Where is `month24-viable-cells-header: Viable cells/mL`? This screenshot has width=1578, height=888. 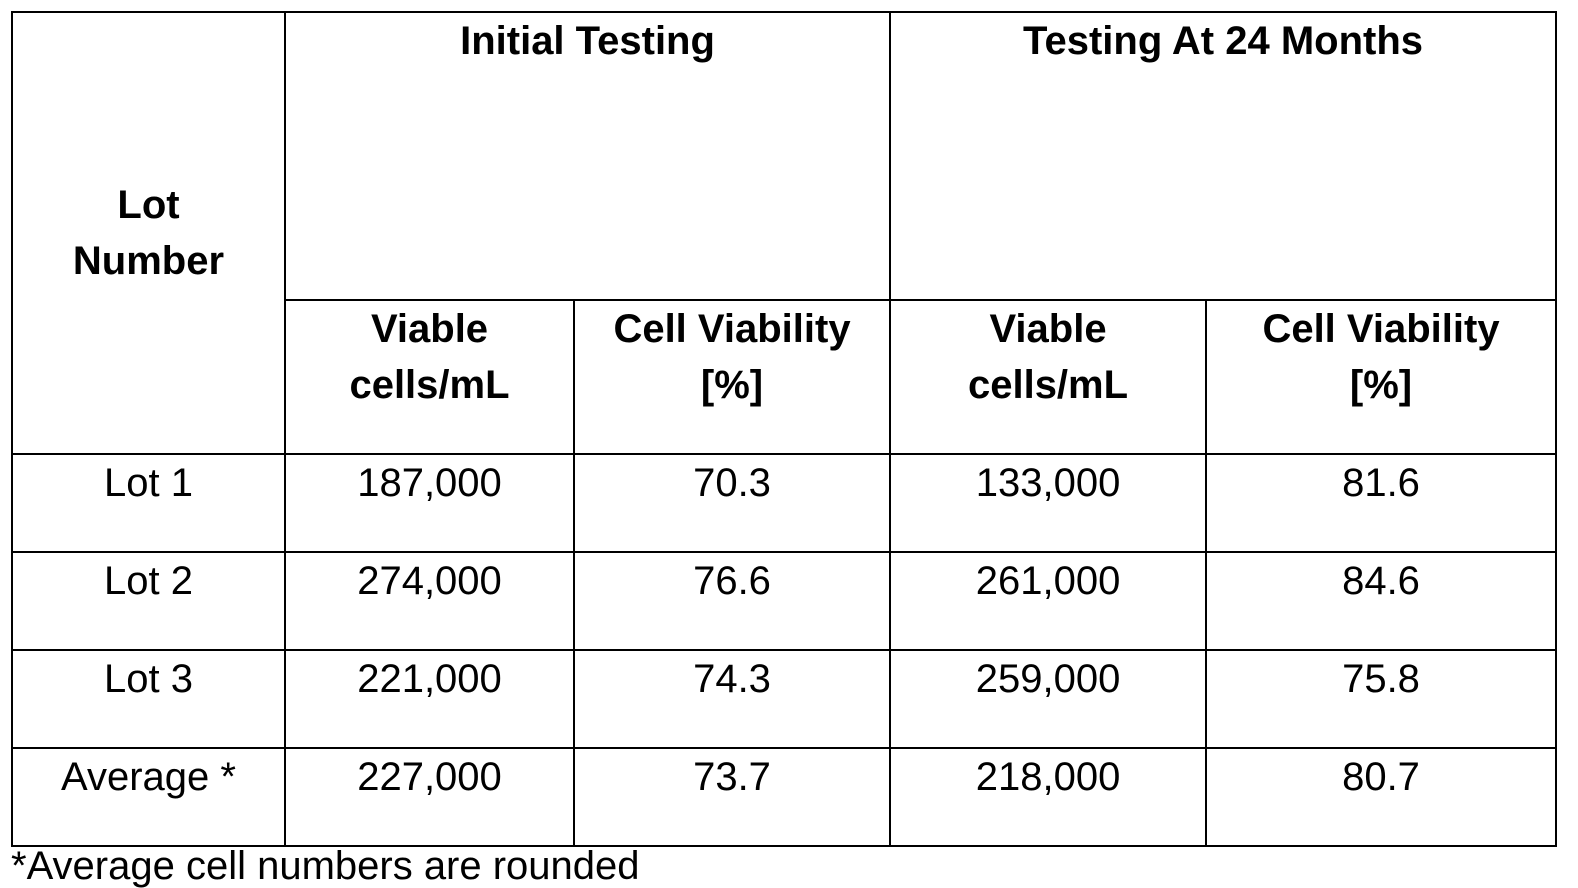
month24-viable-cells-header: Viable cells/mL is located at coordinates (1048, 377).